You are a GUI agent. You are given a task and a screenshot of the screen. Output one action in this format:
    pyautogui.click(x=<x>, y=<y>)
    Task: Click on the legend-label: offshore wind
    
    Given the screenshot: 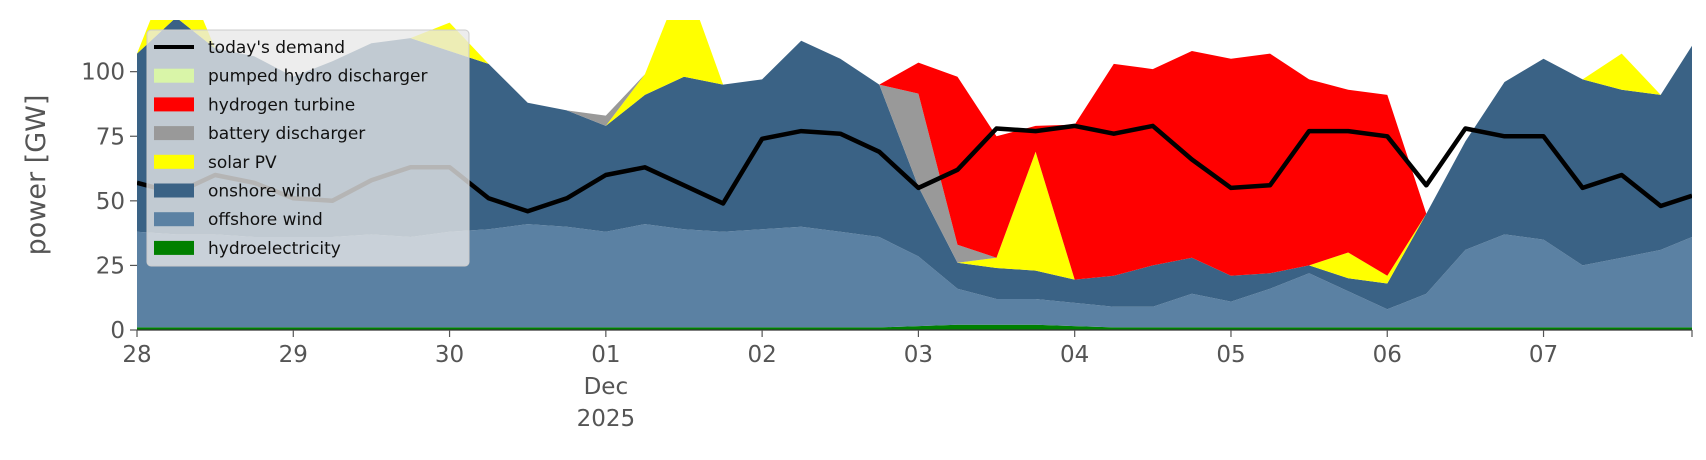 What is the action you would take?
    pyautogui.click(x=265, y=220)
    